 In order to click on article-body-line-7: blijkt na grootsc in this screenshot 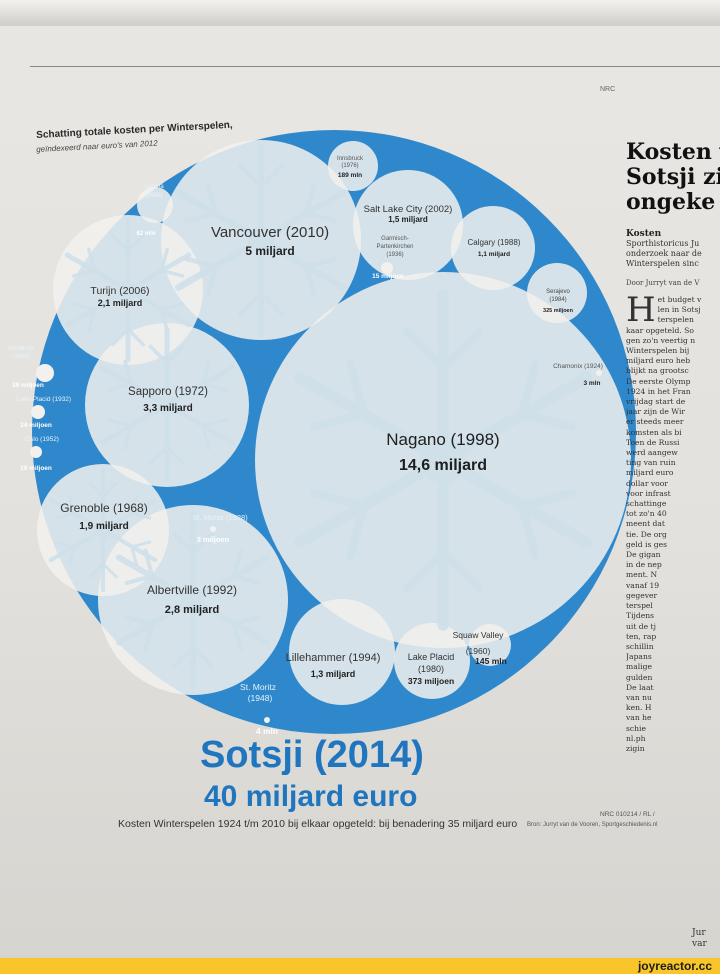, I will do `click(657, 371)`.